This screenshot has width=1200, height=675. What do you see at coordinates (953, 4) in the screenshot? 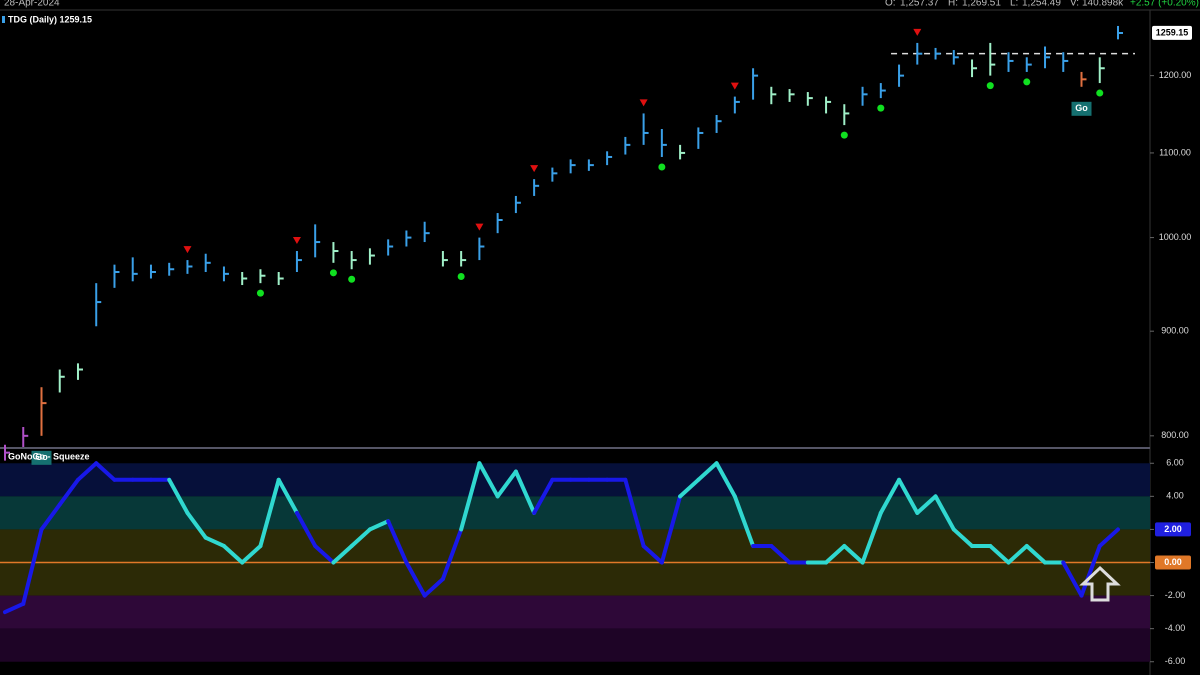
I see `high-label: H:` at bounding box center [953, 4].